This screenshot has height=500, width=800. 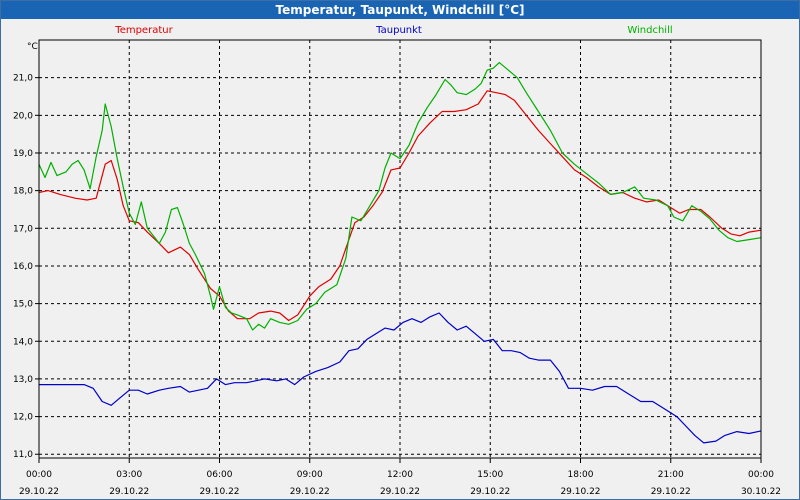 I want to click on y-tick-label: 12,0, so click(x=23, y=418).